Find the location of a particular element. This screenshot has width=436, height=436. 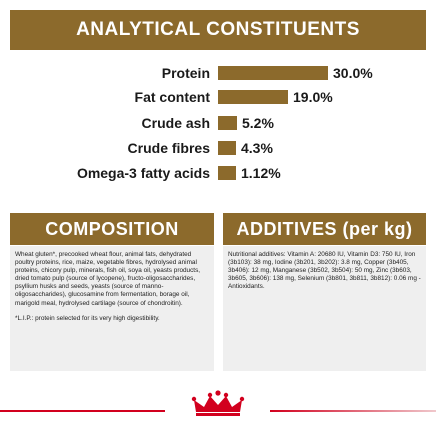

constituent-value: 30.0% is located at coordinates (353, 73).